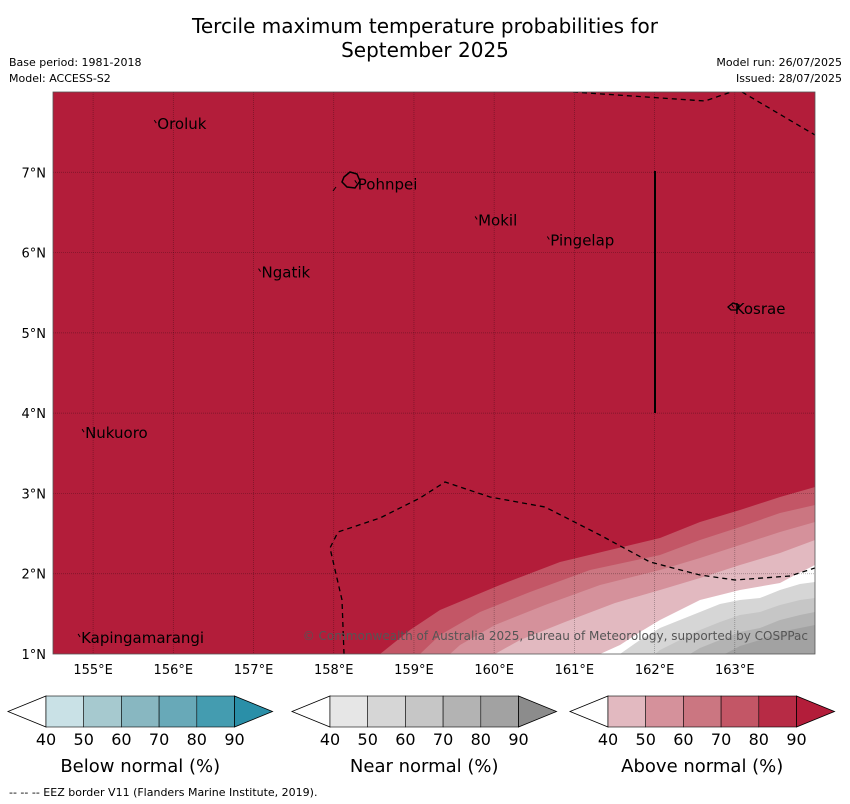 The height and width of the screenshot is (804, 850). What do you see at coordinates (334, 189) in the screenshot?
I see `pohnpei-islet` at bounding box center [334, 189].